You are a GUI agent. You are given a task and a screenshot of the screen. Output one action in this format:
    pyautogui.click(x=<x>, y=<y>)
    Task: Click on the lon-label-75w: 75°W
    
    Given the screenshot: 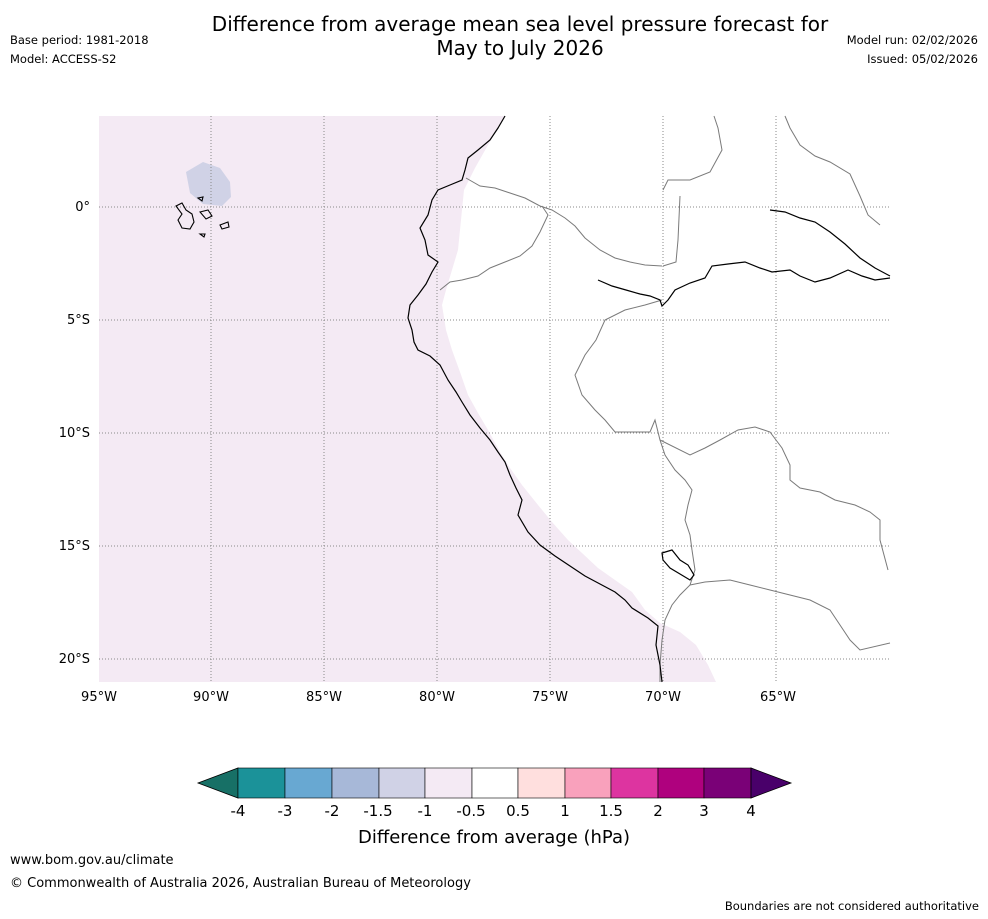 What is the action you would take?
    pyautogui.click(x=550, y=697)
    